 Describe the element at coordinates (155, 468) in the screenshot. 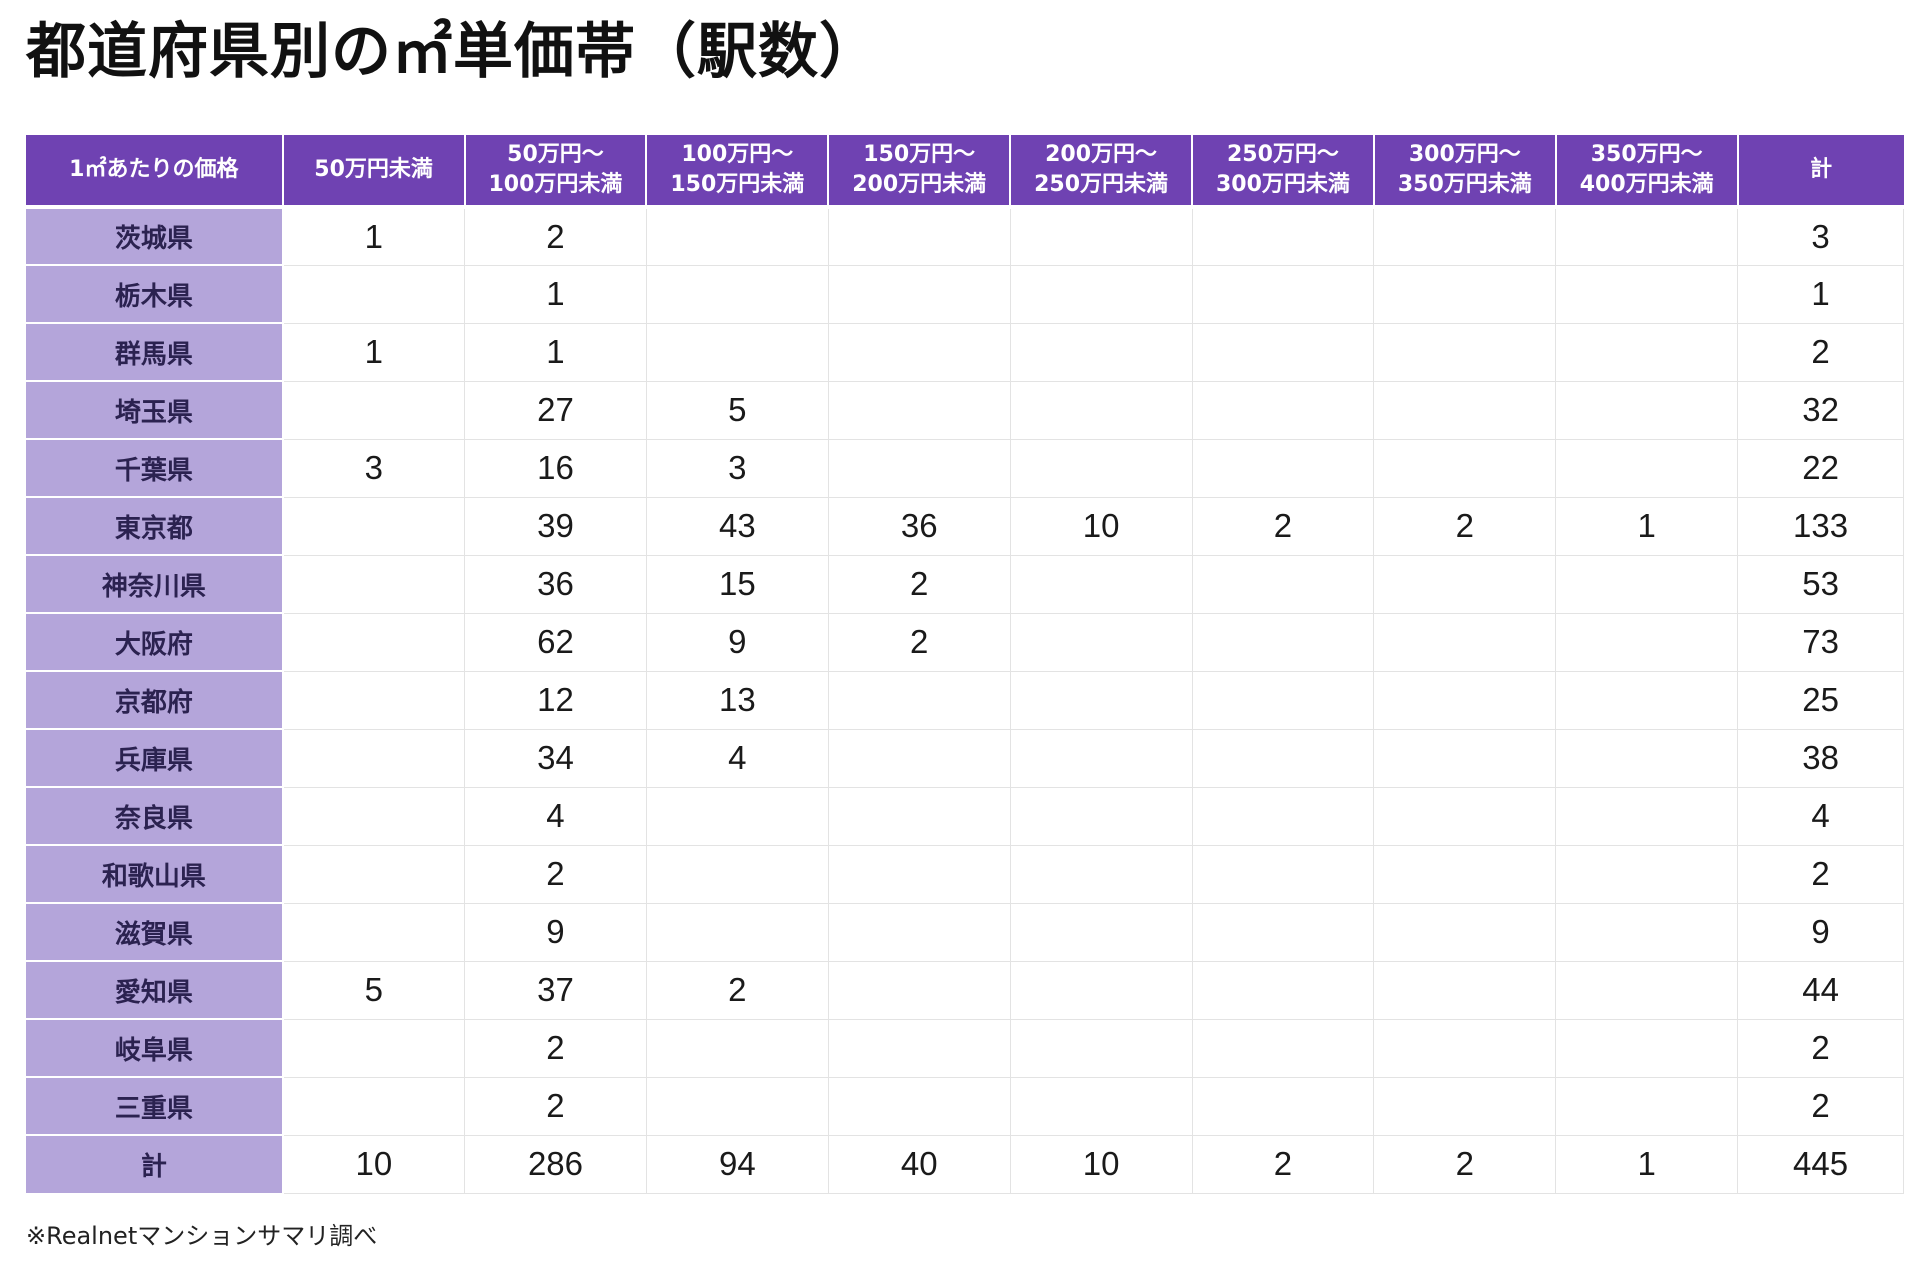

I see `row-label: 千葉県` at that location.